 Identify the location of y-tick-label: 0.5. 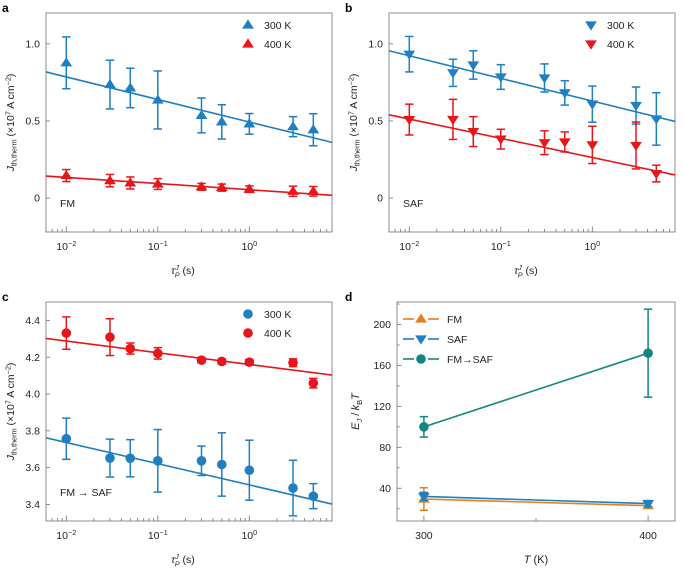
(32, 122).